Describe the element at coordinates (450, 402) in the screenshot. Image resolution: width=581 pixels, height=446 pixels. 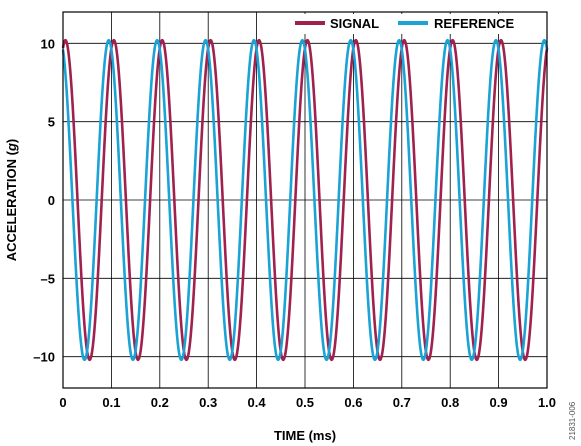
I see `x-tick-label: 0.8` at that location.